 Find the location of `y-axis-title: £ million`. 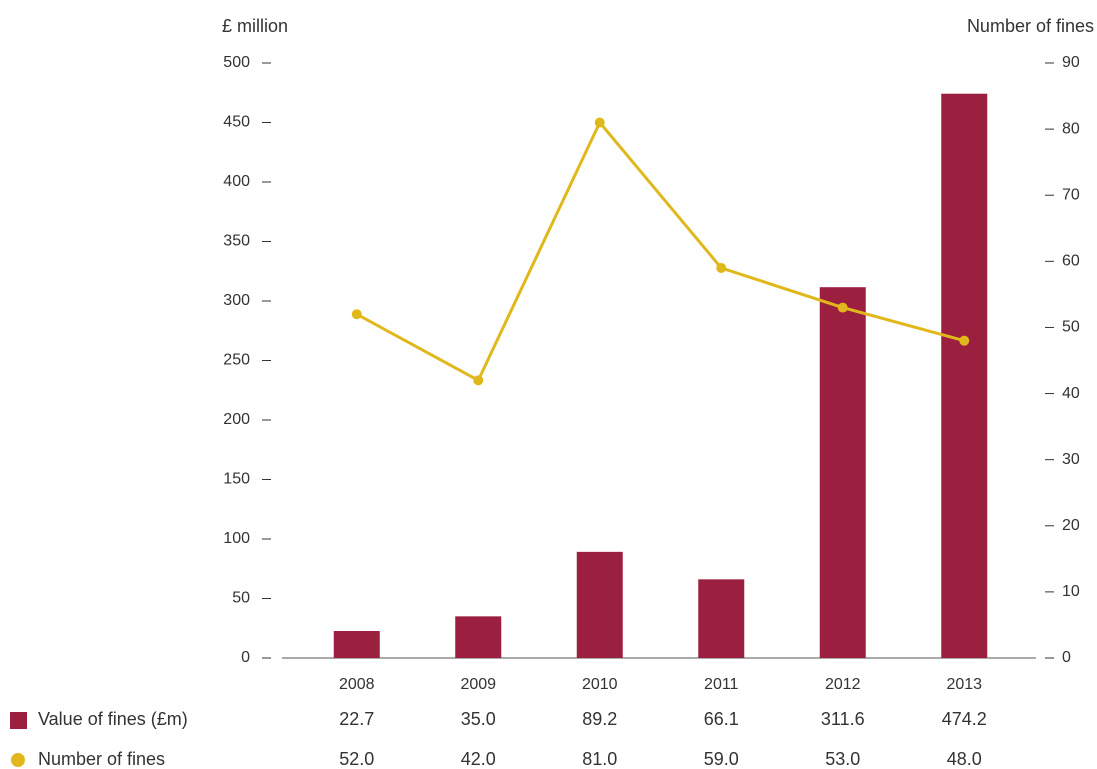

y-axis-title: £ million is located at coordinates (255, 26).